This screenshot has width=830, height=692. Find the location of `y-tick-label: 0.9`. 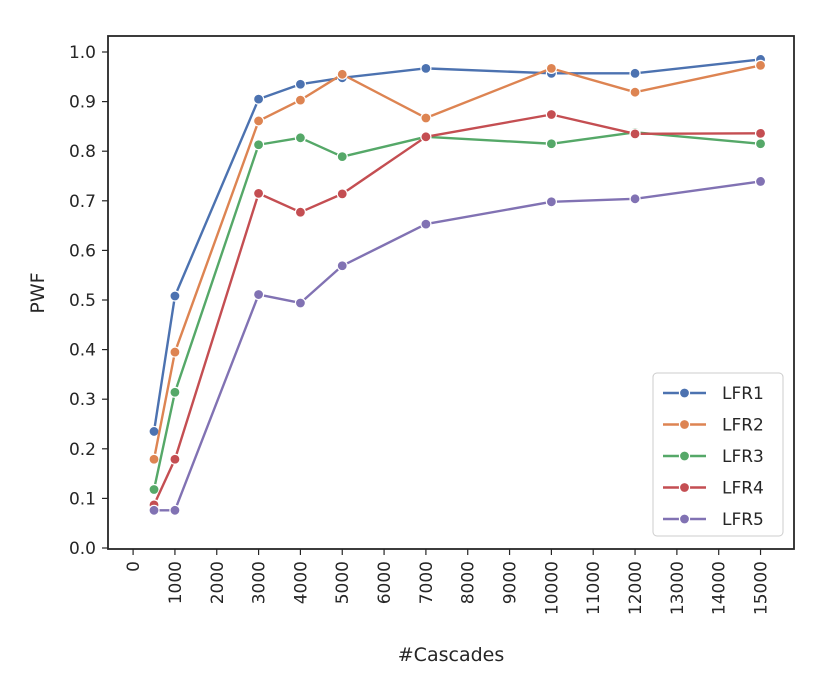

y-tick-label: 0.9 is located at coordinates (82, 103).